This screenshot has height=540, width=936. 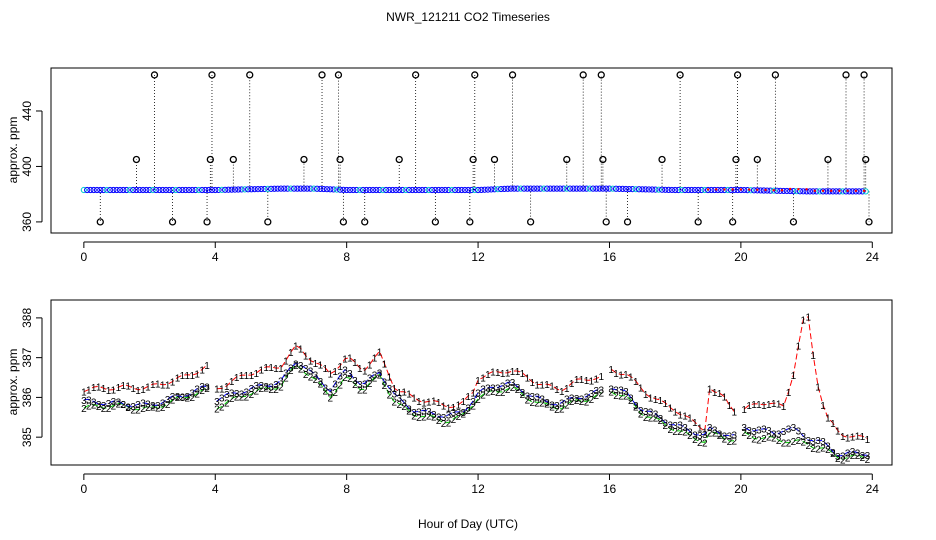 I want to click on y-tick-label: 440, so click(x=27, y=111).